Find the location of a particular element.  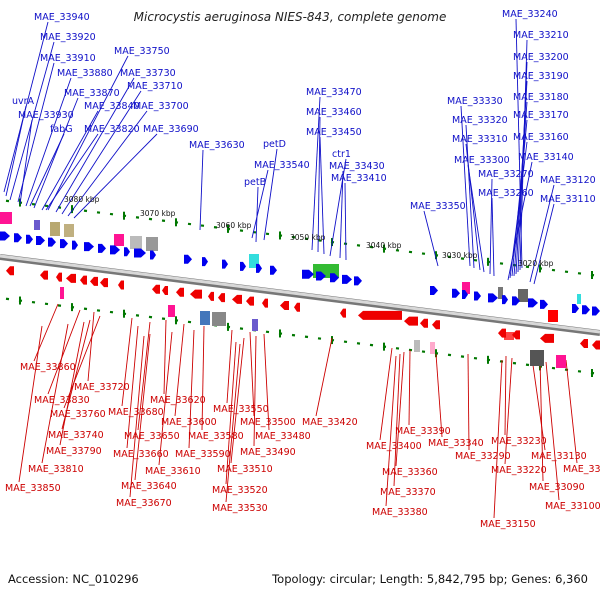

reverse-genes is located at coordinates (303, 308).